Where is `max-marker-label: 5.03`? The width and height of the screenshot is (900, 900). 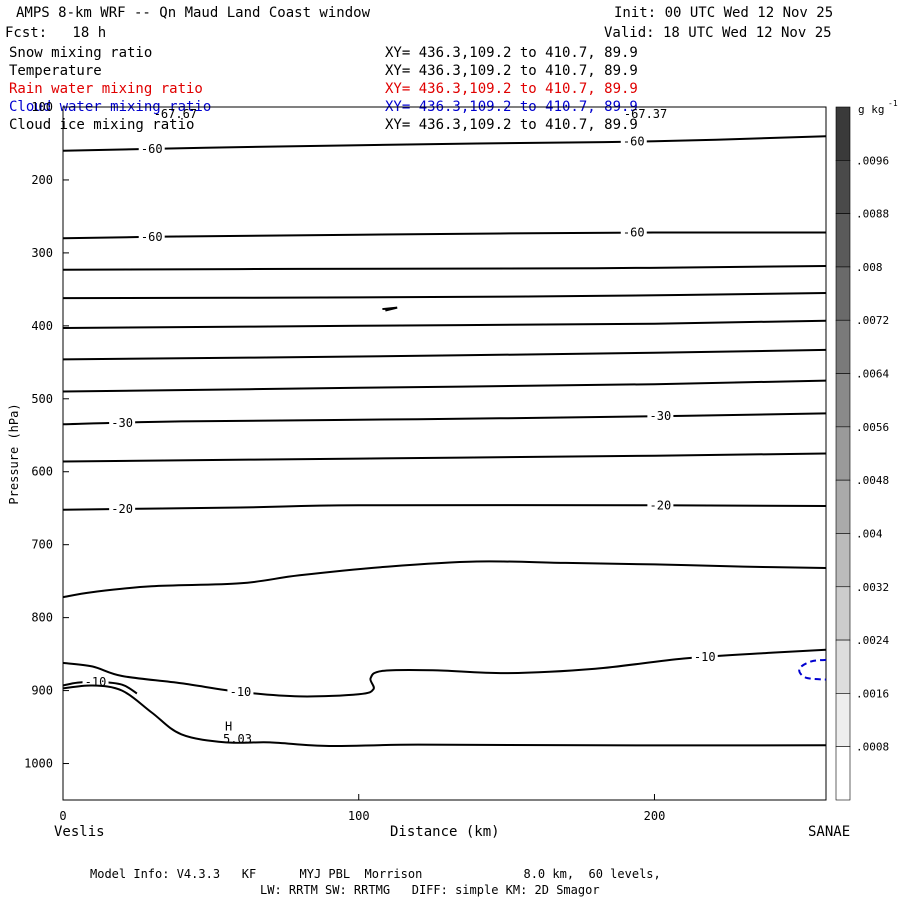 max-marker-label: 5.03 is located at coordinates (237, 739).